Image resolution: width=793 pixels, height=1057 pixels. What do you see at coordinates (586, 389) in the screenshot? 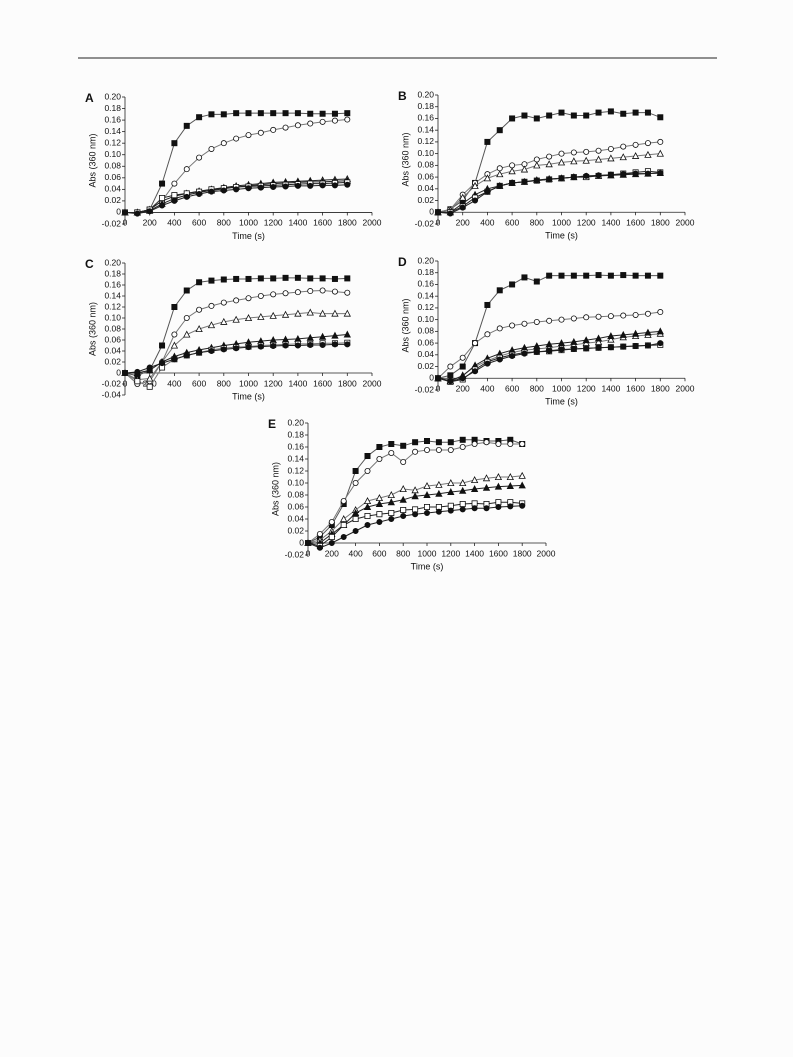
I see `x-tick-label: 1200` at bounding box center [586, 389].